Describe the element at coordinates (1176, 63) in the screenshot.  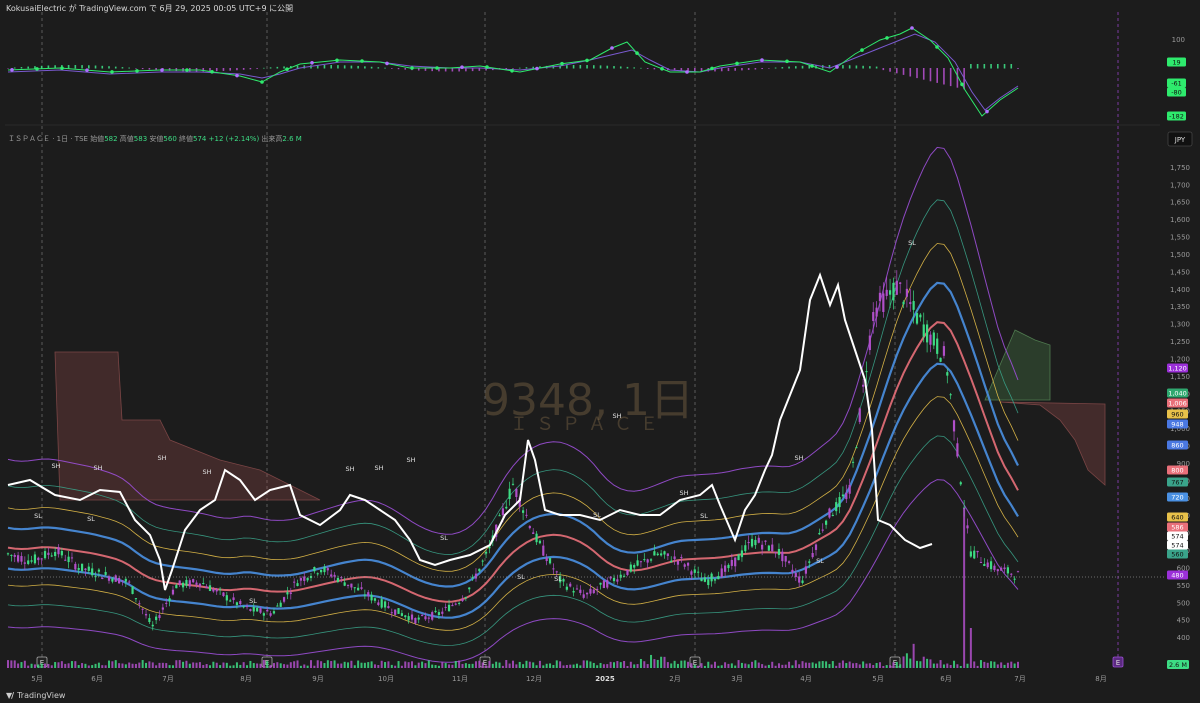
I see `osc-label-value: 19` at that location.